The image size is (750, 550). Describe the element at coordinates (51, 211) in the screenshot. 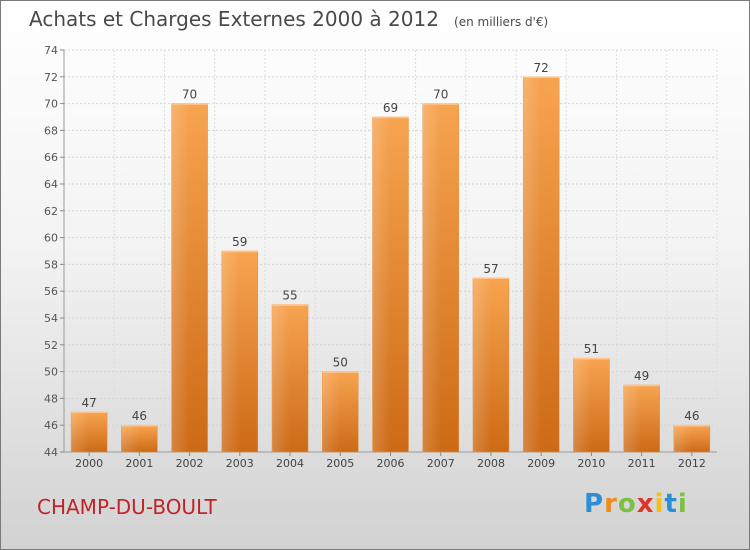

I see `y-tick-label: 62` at that location.